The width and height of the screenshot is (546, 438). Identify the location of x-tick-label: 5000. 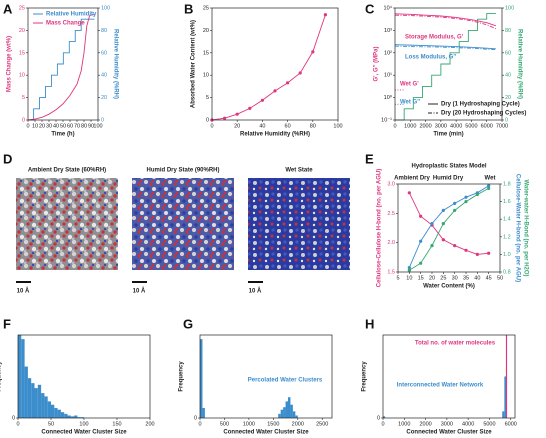
(489, 424).